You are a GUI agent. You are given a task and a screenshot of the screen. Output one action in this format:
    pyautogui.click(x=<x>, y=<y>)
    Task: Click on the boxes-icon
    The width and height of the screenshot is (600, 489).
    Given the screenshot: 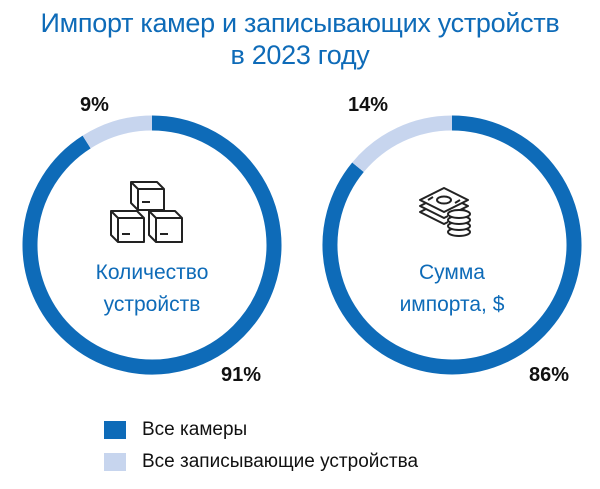 What is the action you would take?
    pyautogui.click(x=146, y=212)
    